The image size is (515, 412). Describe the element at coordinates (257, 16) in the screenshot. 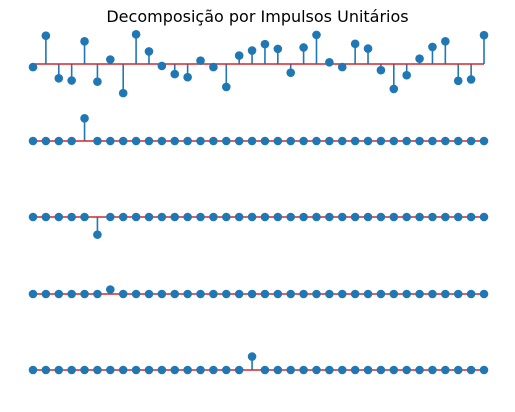

I see `chart-title: Decomposição por Impulsos Unitários` at that location.